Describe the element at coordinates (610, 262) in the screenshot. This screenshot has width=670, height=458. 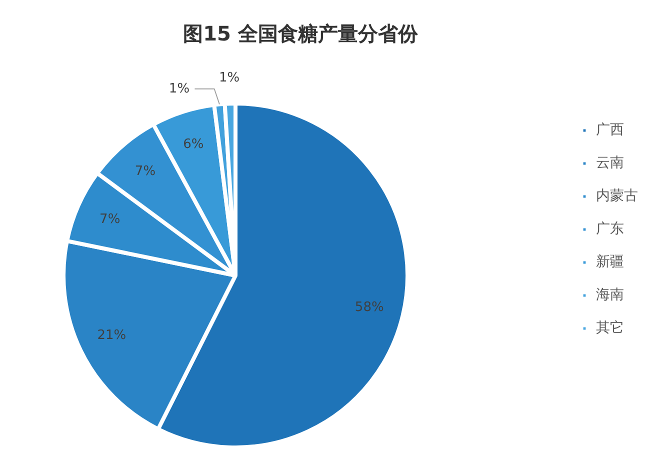
I see `legend-label: 新疆` at that location.